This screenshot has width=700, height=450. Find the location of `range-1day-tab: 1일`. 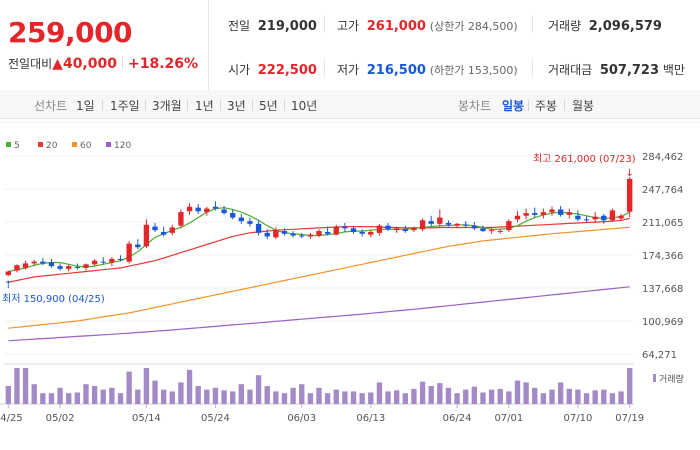

range-1day-tab: 1일 is located at coordinates (85, 106).